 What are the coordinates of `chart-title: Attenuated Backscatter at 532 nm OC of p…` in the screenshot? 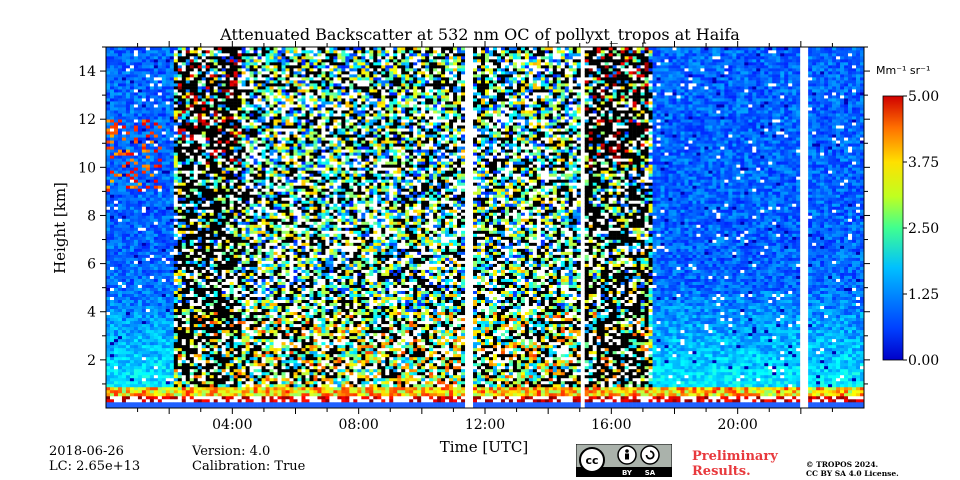 It's located at (480, 34).